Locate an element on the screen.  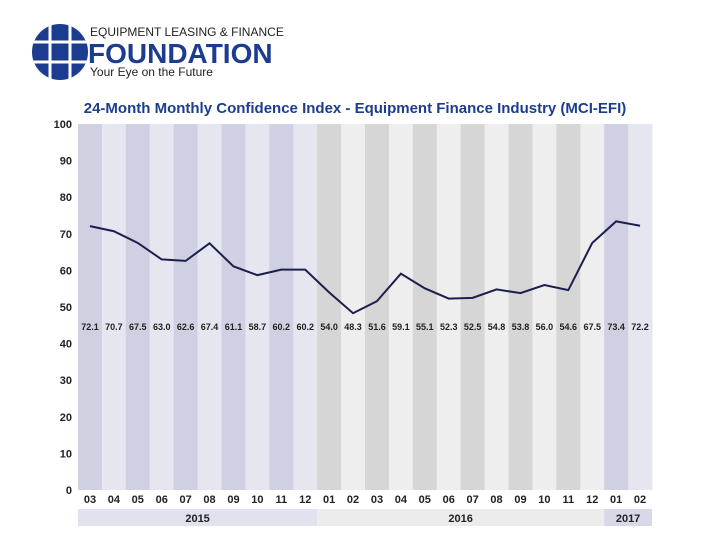
data-label: 67.4 is located at coordinates (210, 327).